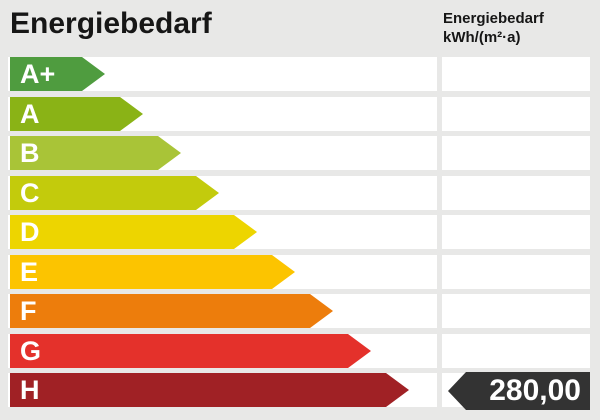  What do you see at coordinates (30, 390) in the screenshot?
I see `band-label-h: H` at bounding box center [30, 390].